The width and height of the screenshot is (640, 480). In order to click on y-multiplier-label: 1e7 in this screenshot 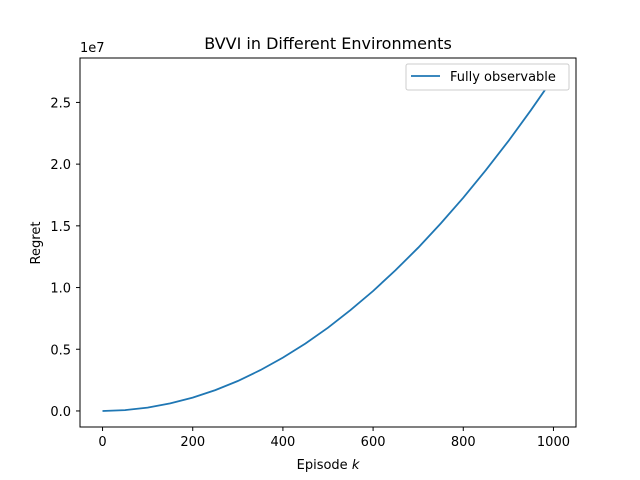, I will do `click(92, 48)`.